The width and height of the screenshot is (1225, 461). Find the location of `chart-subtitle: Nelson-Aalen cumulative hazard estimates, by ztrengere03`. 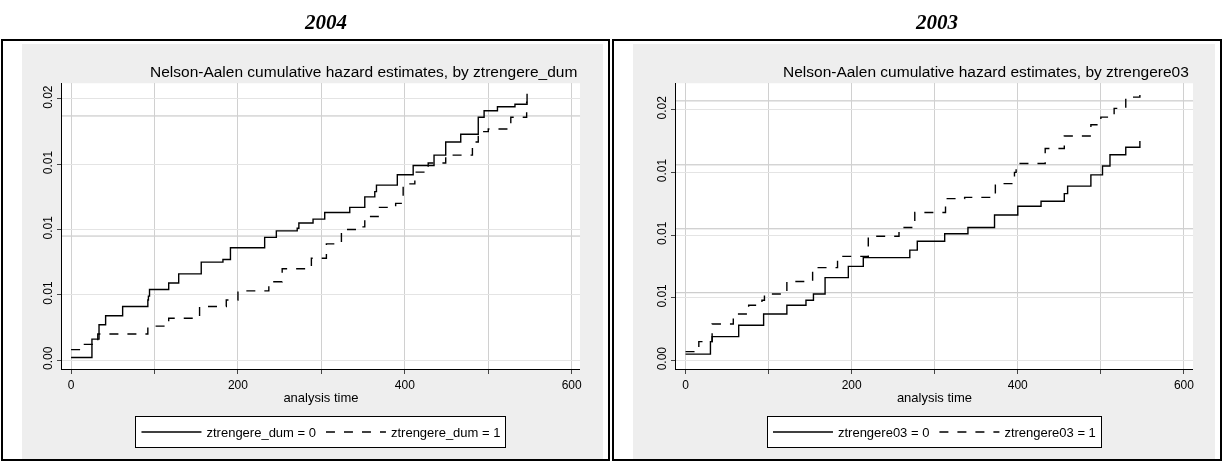

chart-subtitle: Nelson-Aalen cumulative hazard estimates, by ztrengere03 is located at coordinates (986, 71).